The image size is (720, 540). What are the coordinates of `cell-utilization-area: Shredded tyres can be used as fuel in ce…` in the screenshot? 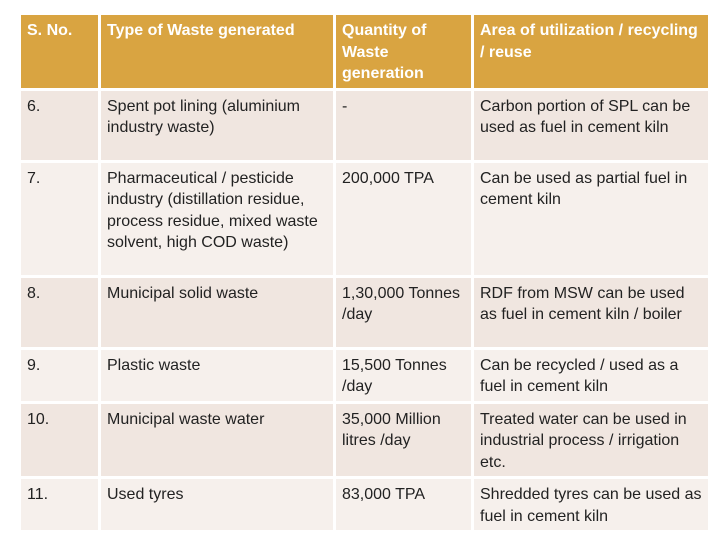 It's located at (591, 504).